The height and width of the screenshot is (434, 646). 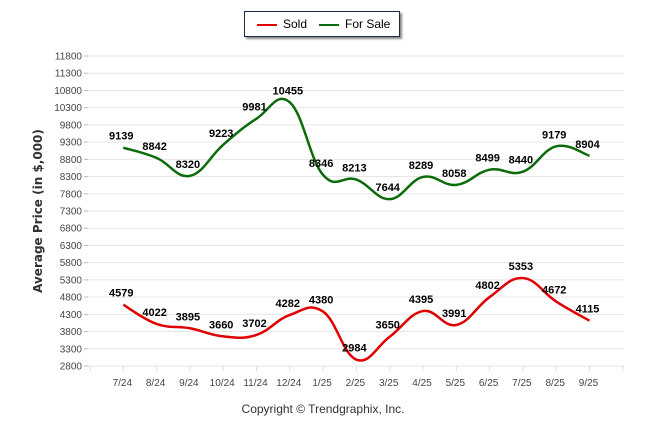 What do you see at coordinates (288, 304) in the screenshot?
I see `data-label-sold: 4282` at bounding box center [288, 304].